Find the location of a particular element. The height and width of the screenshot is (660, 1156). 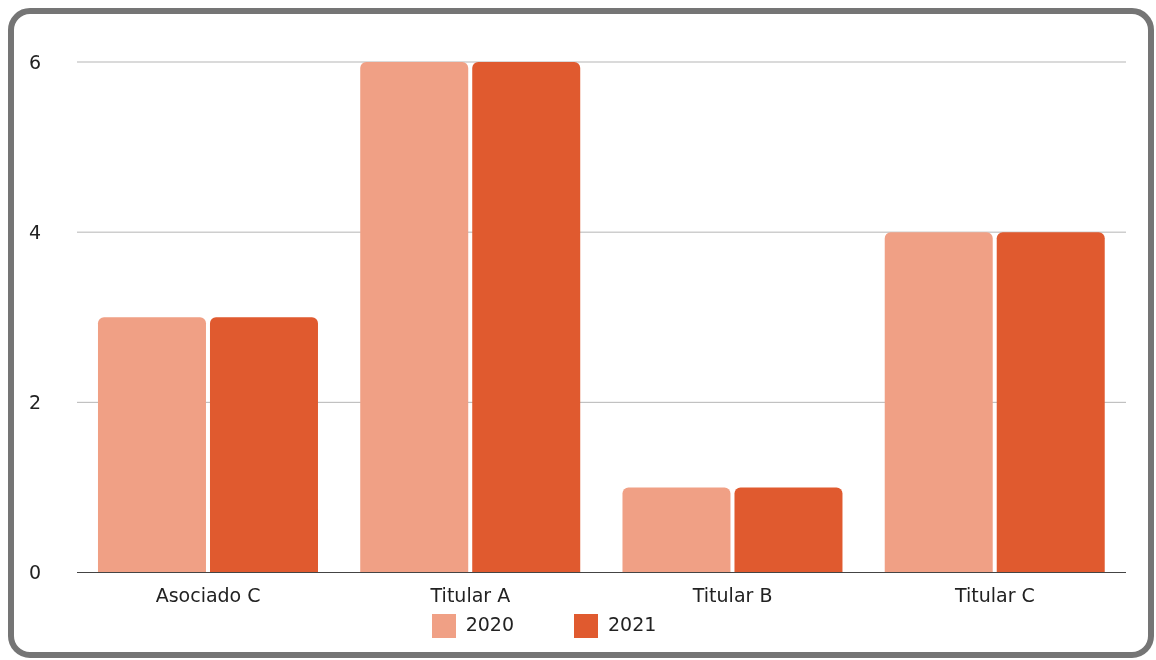

x-tick-label: Titular C is located at coordinates (994, 594).